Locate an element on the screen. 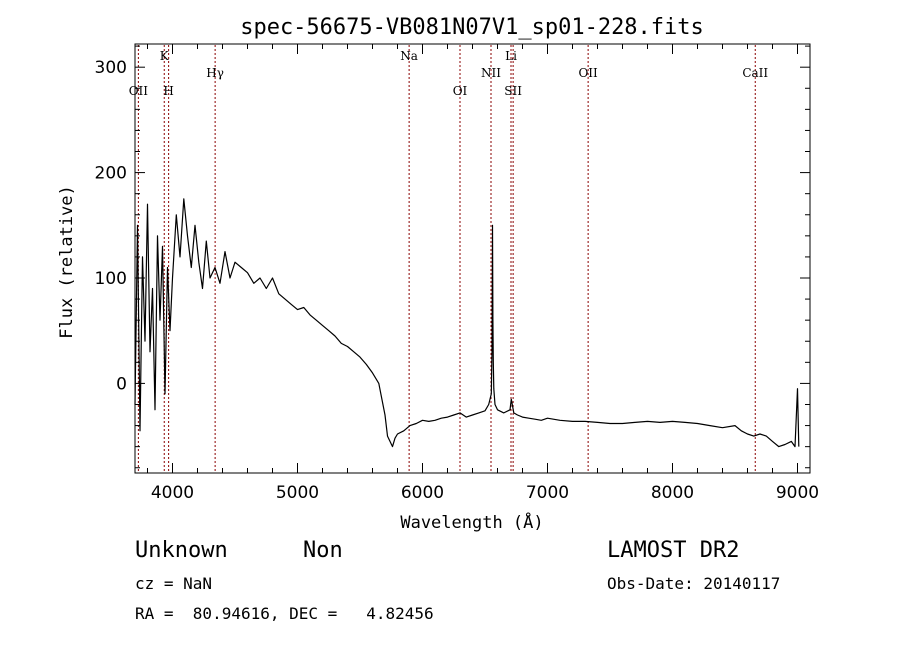  line-marker-label: Na is located at coordinates (409, 56).